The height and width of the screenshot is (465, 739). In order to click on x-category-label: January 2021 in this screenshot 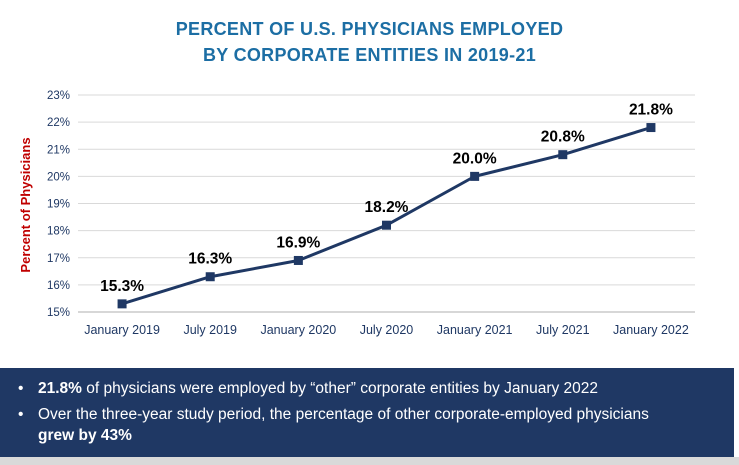, I will do `click(475, 330)`.